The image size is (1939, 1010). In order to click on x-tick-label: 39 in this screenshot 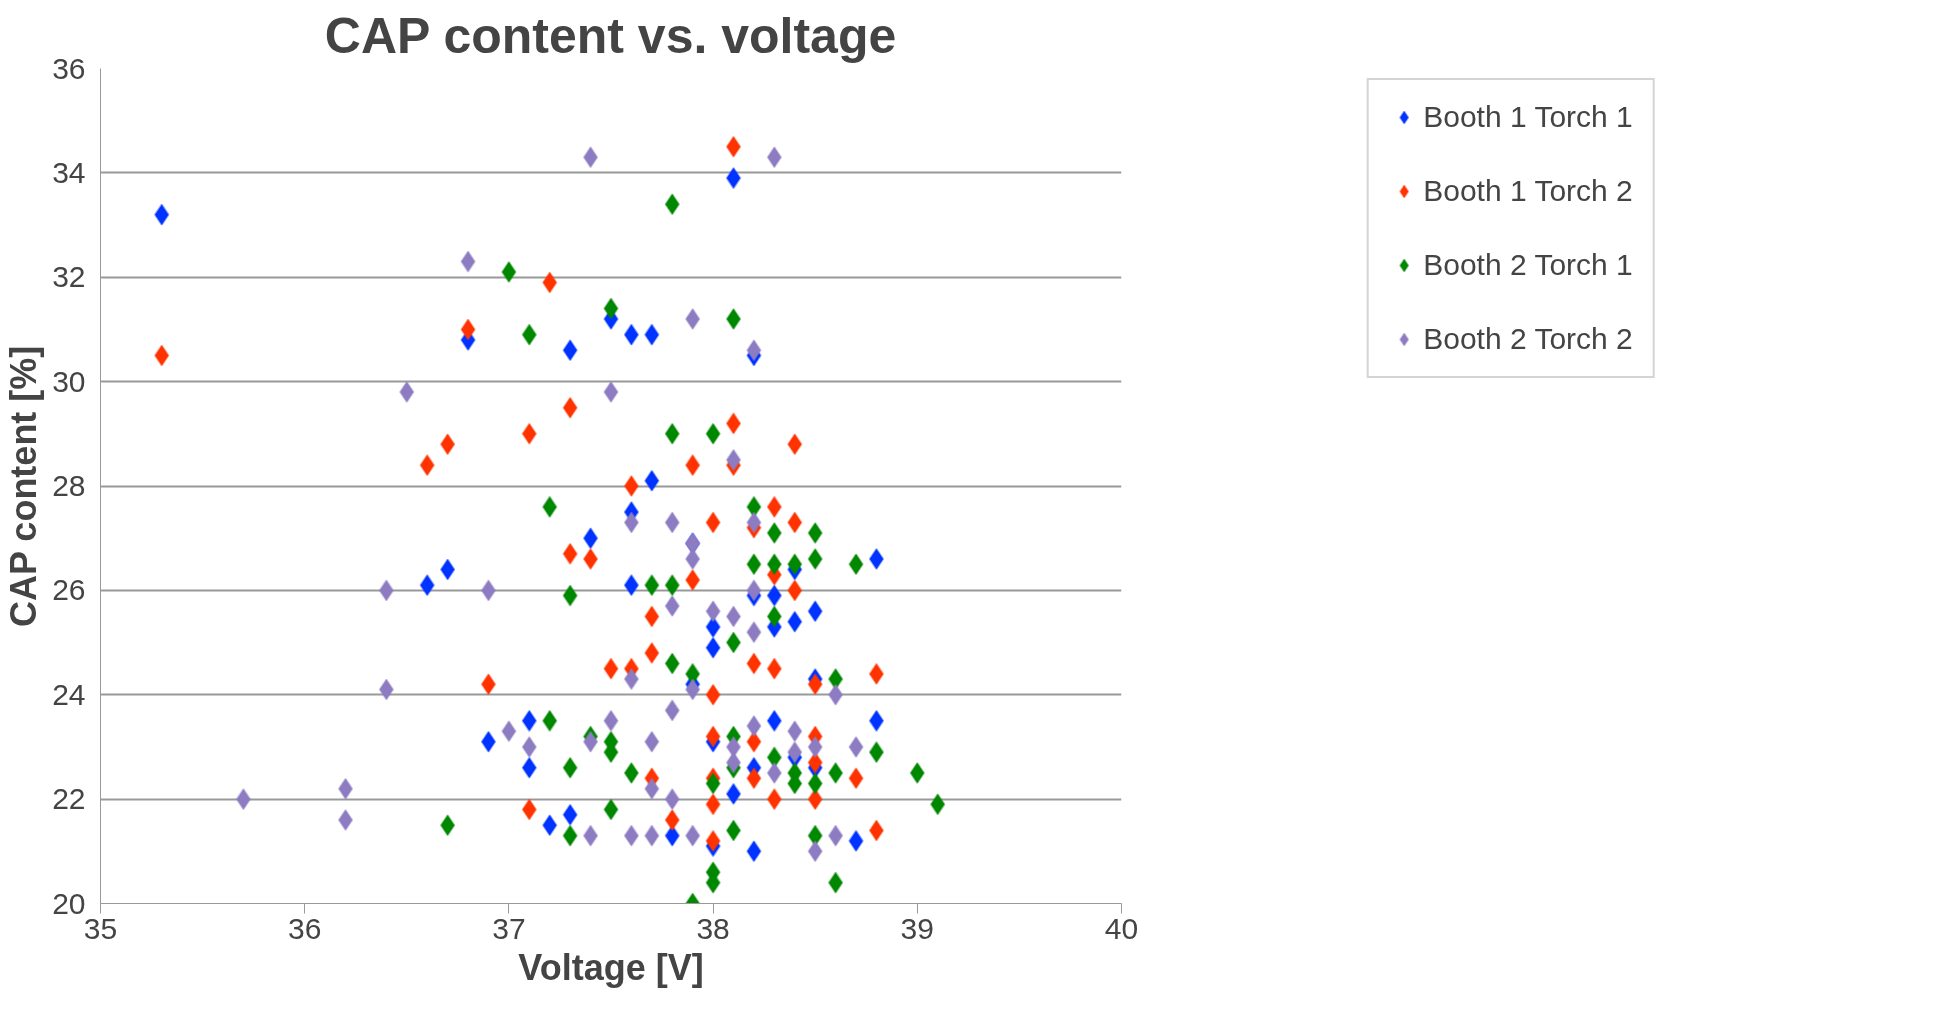, I will do `click(917, 928)`.